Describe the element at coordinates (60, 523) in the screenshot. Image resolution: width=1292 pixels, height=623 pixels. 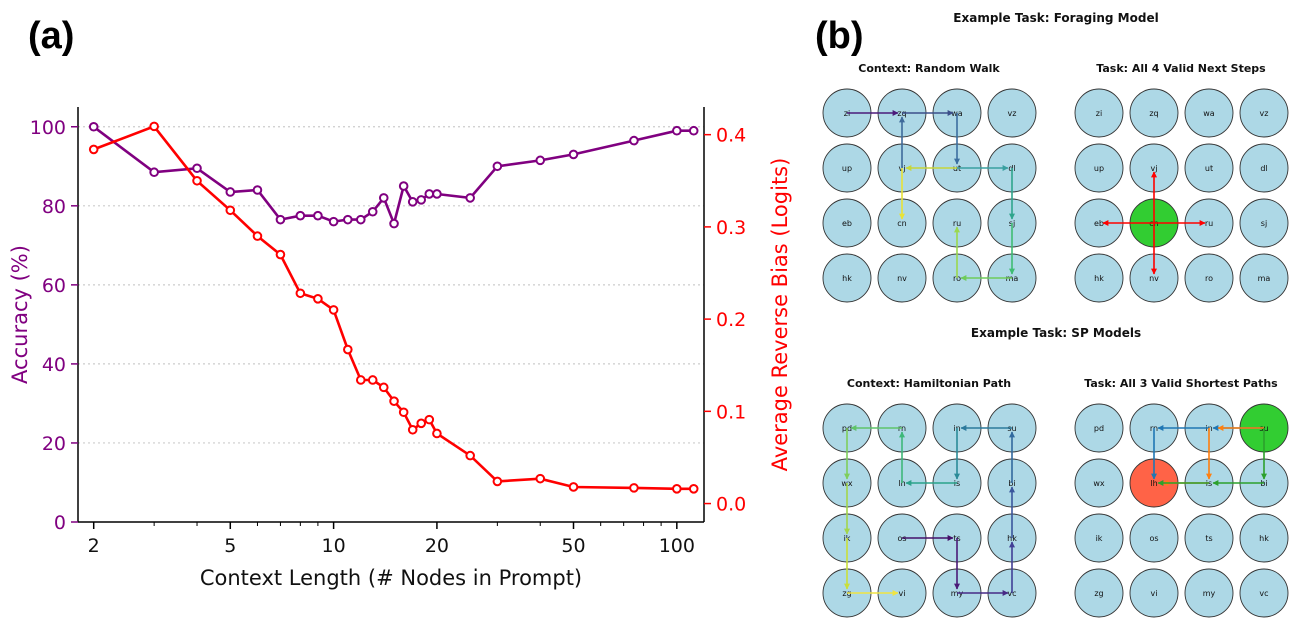
I see `y-tick-label-left: 0` at that location.